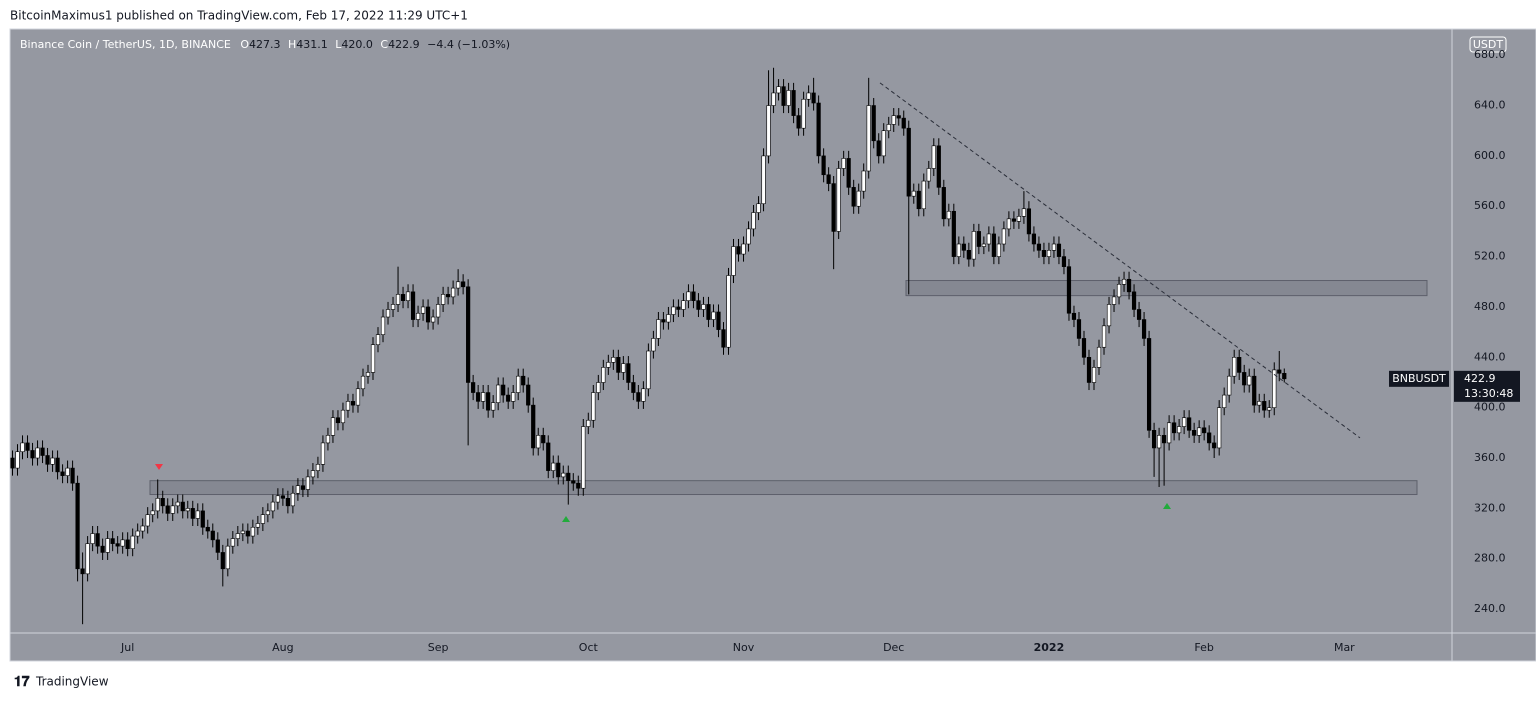  I want to click on price-tag: 422.9, so click(1480, 378).